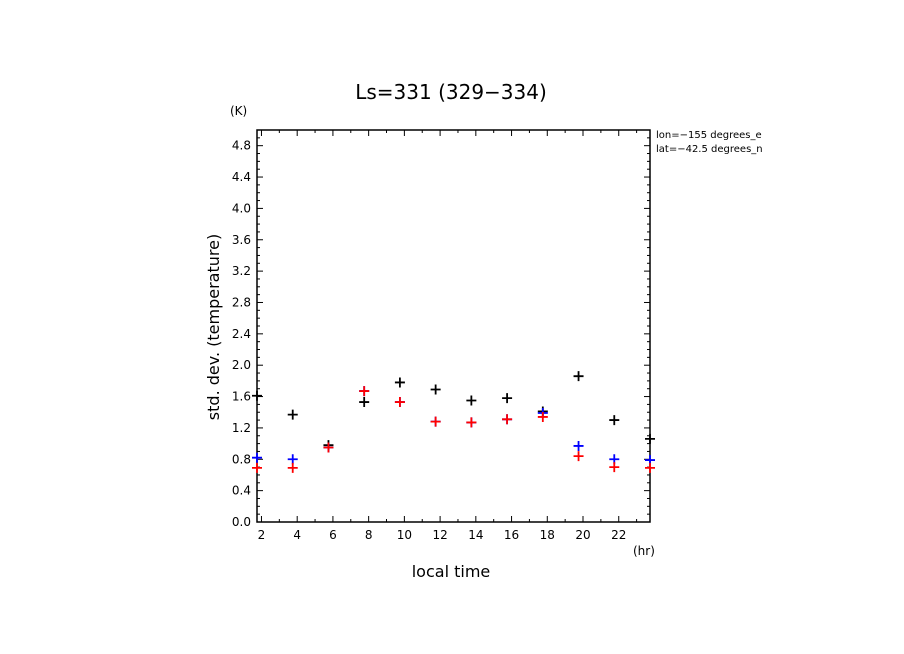 This screenshot has height=654, width=904. I want to click on y-tick-label: 4.8, so click(241, 146).